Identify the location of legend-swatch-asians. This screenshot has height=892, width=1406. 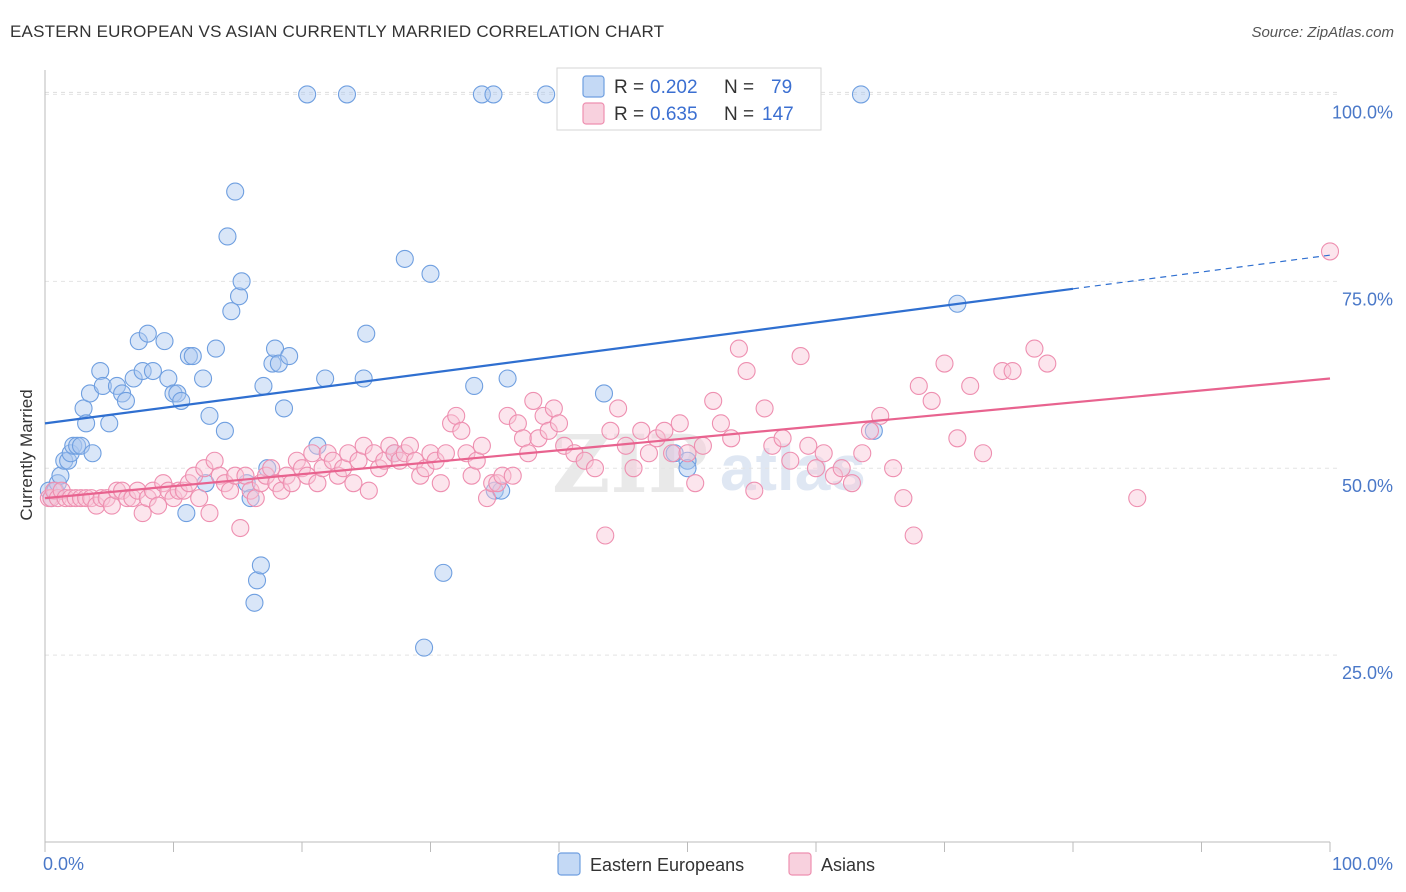
(593, 113).